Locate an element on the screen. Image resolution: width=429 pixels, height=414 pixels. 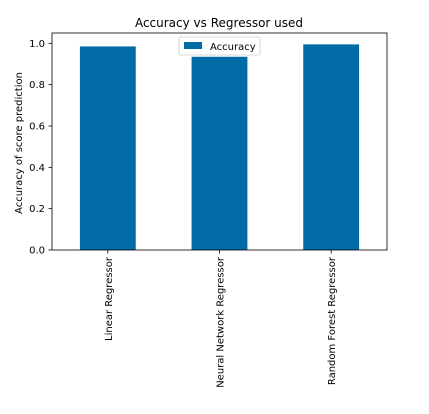
y-tick-label: 0.8 is located at coordinates (37, 85).